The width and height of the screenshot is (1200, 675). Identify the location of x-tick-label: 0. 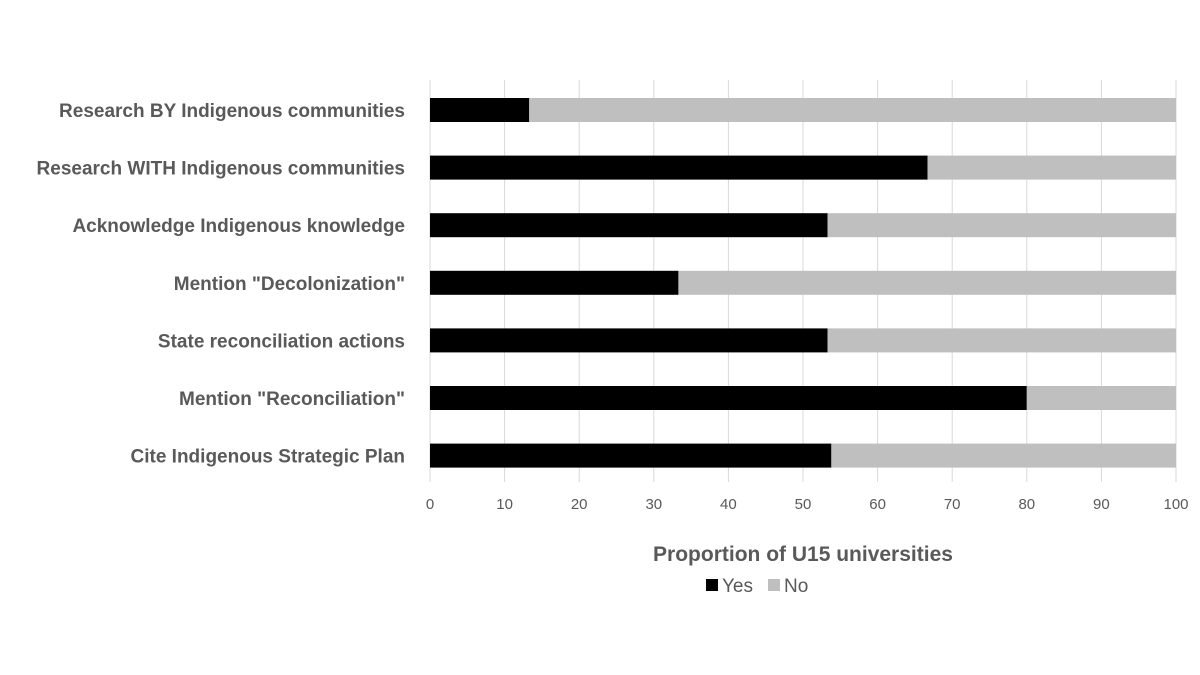
(430, 504).